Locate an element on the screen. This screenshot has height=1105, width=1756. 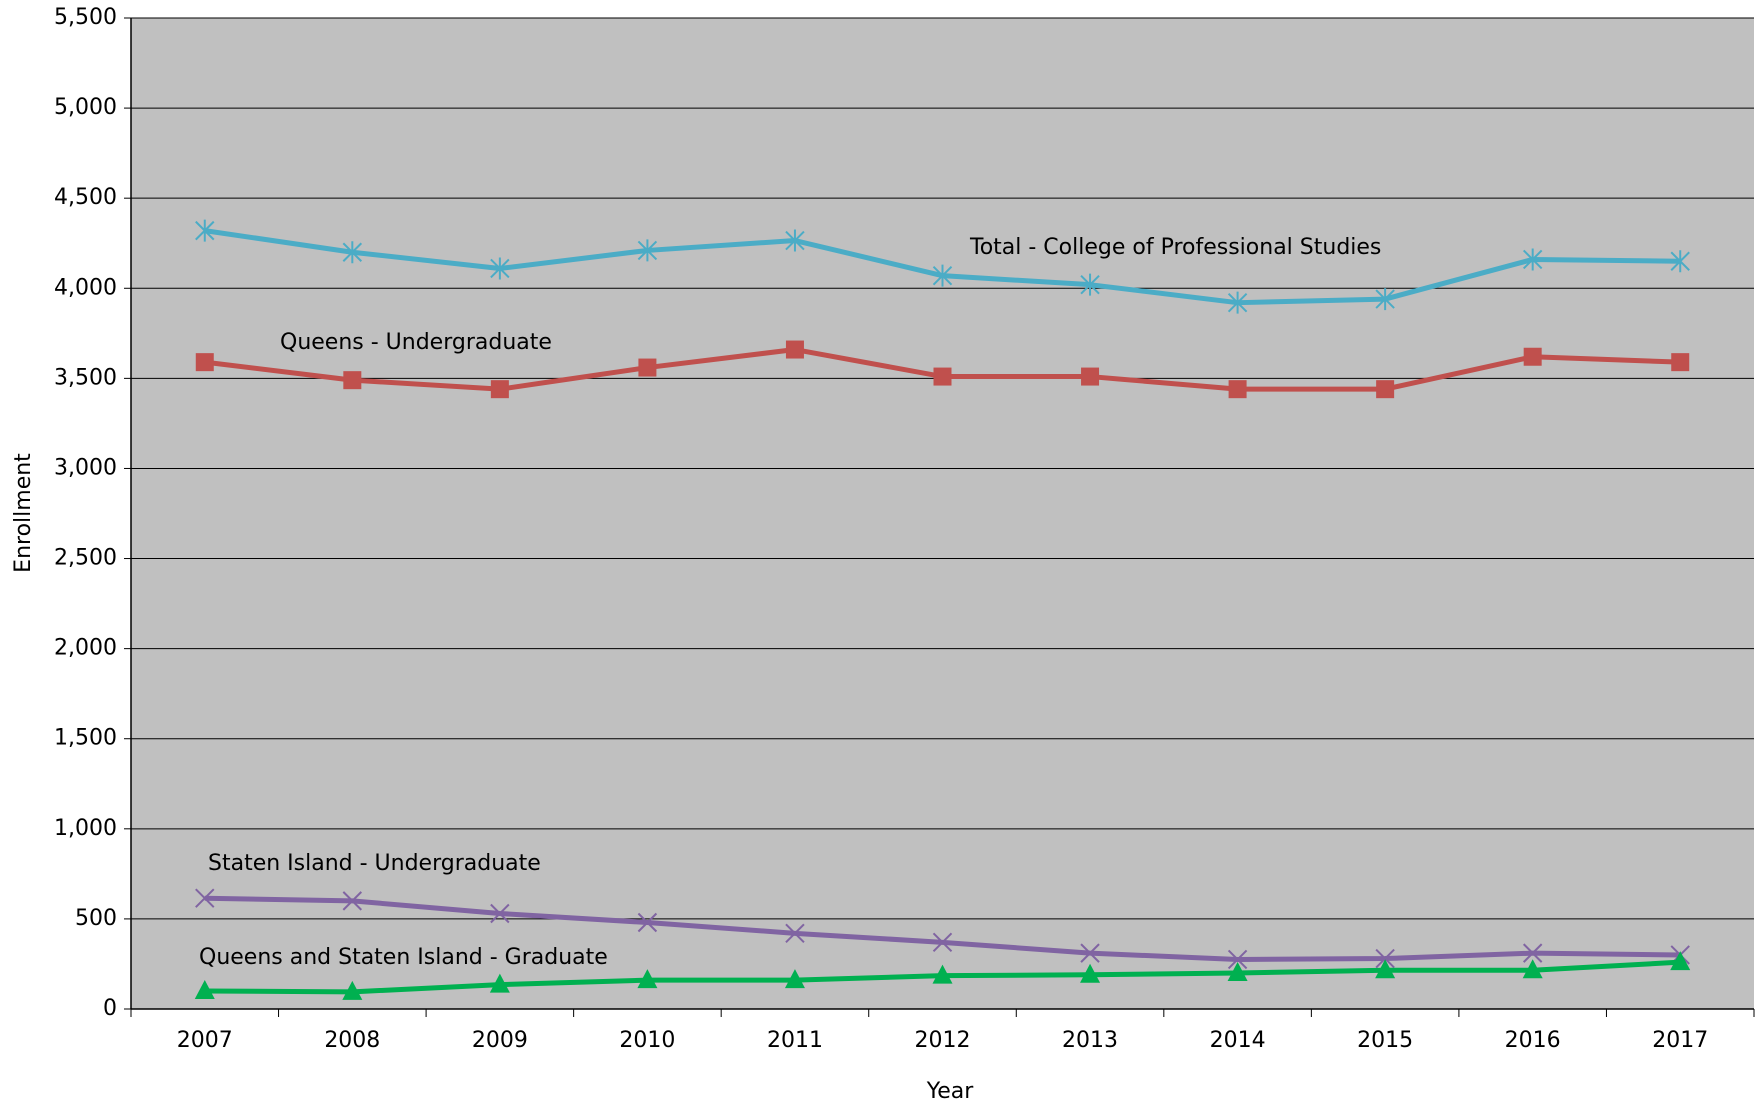
y-tick-label: 500 is located at coordinates (96, 918).